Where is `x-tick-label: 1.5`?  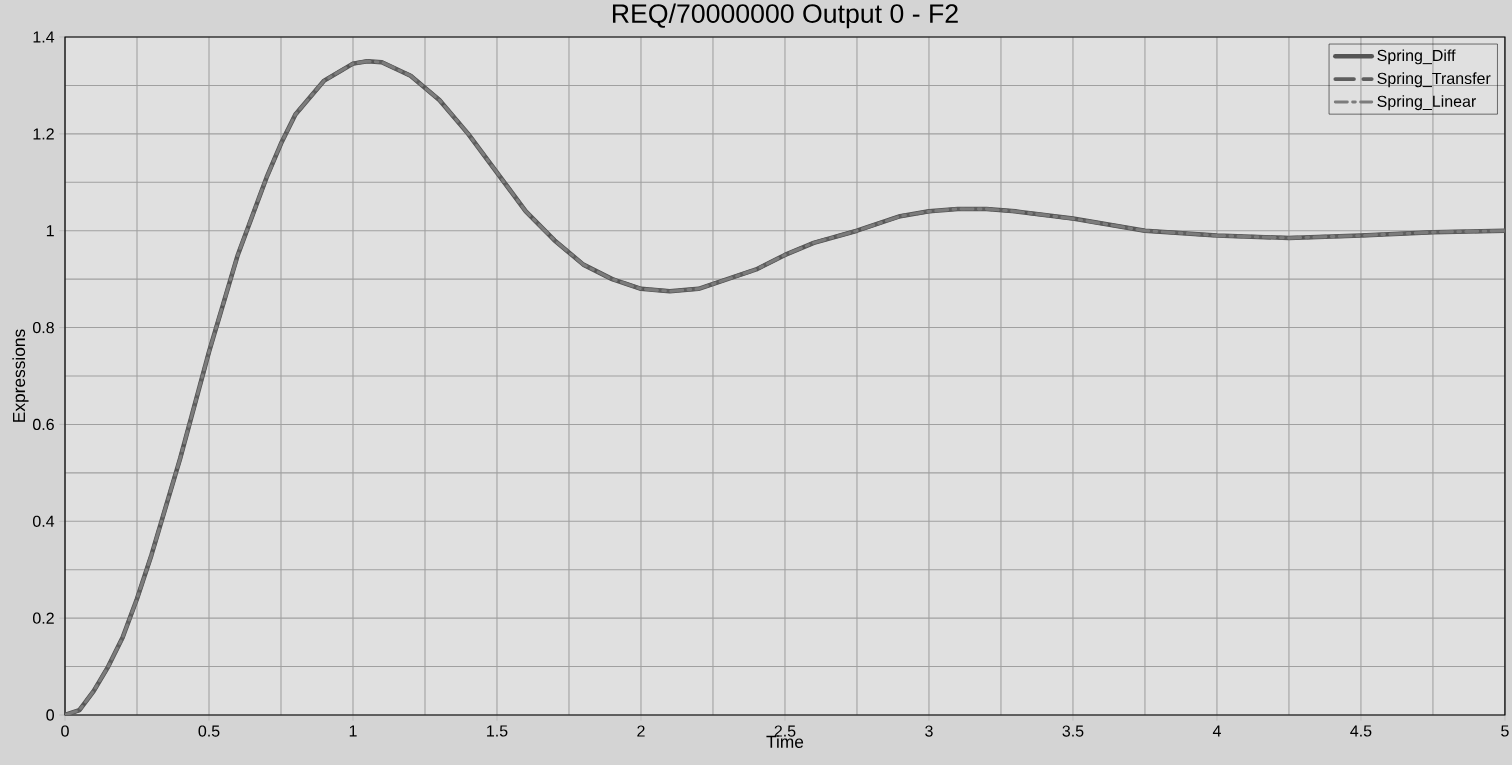 x-tick-label: 1.5 is located at coordinates (497, 731).